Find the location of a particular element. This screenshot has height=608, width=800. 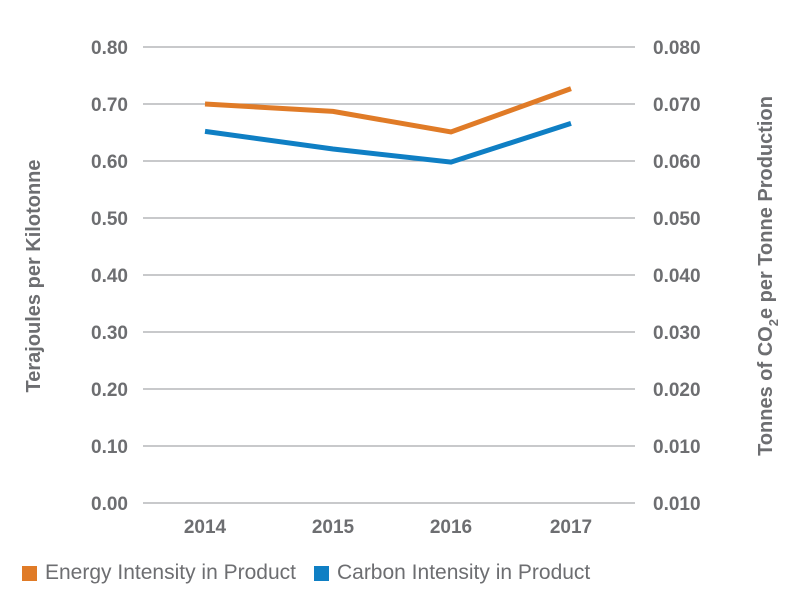

series-lines is located at coordinates (388, 125).